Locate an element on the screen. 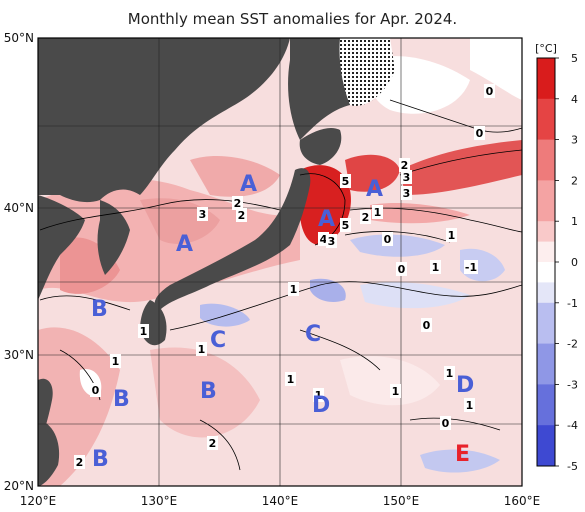  cool-eddy is located at coordinates (328, 290).